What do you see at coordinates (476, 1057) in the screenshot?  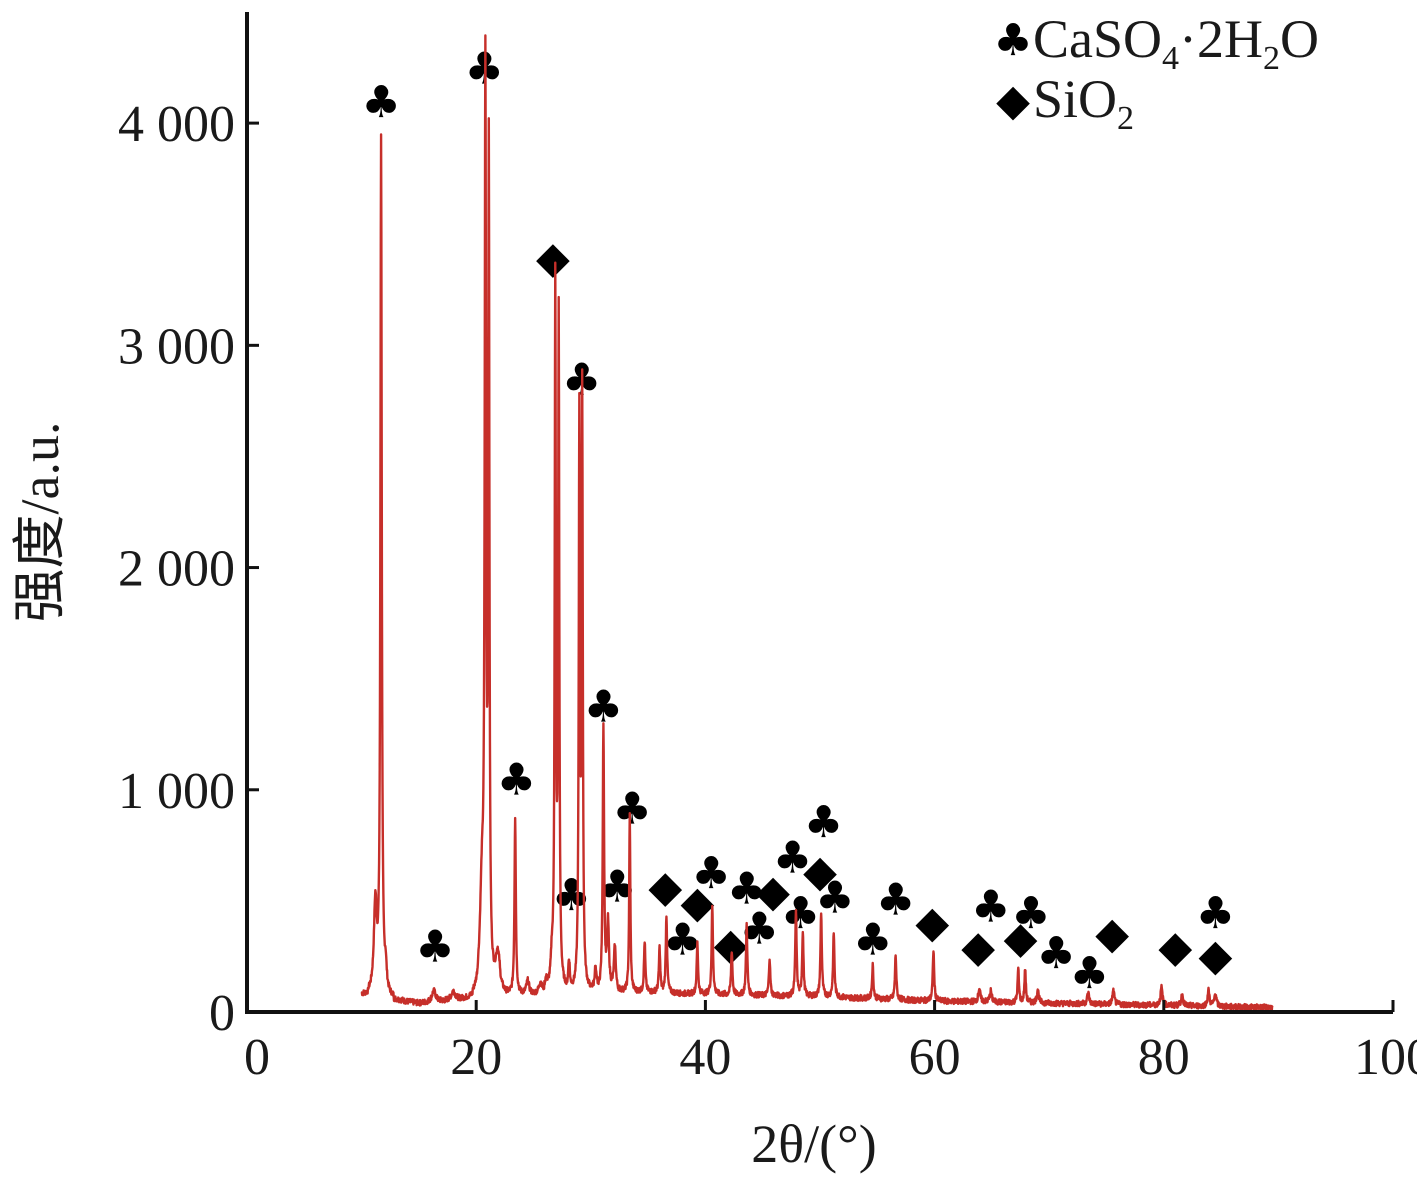 I see `x-tick-label: 20` at bounding box center [476, 1057].